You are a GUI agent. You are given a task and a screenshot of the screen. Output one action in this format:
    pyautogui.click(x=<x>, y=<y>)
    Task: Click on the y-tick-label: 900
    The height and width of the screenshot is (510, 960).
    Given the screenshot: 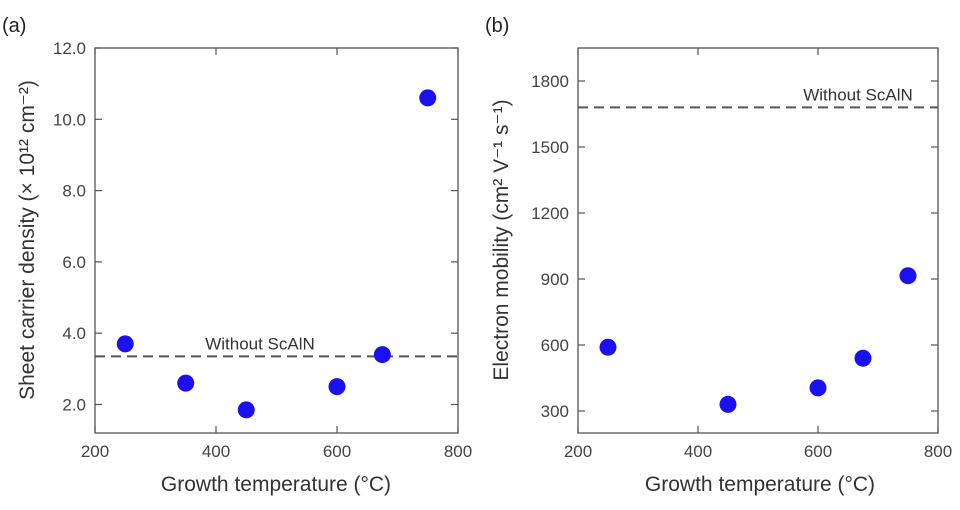 What is the action you would take?
    pyautogui.click(x=555, y=279)
    